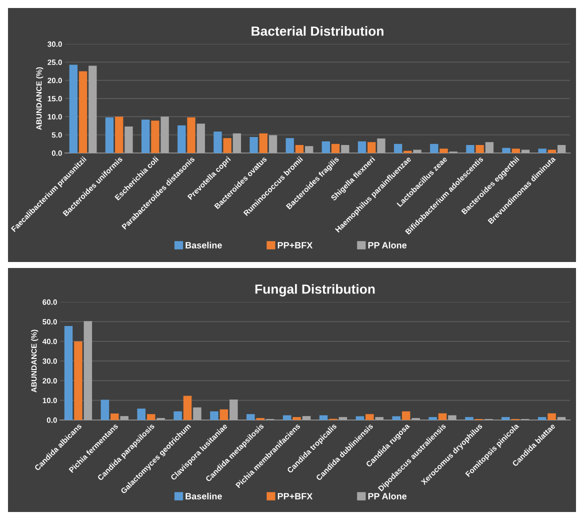 This screenshot has width=582, height=518. I want to click on chart-title: Bacterial Distribution, so click(318, 31).